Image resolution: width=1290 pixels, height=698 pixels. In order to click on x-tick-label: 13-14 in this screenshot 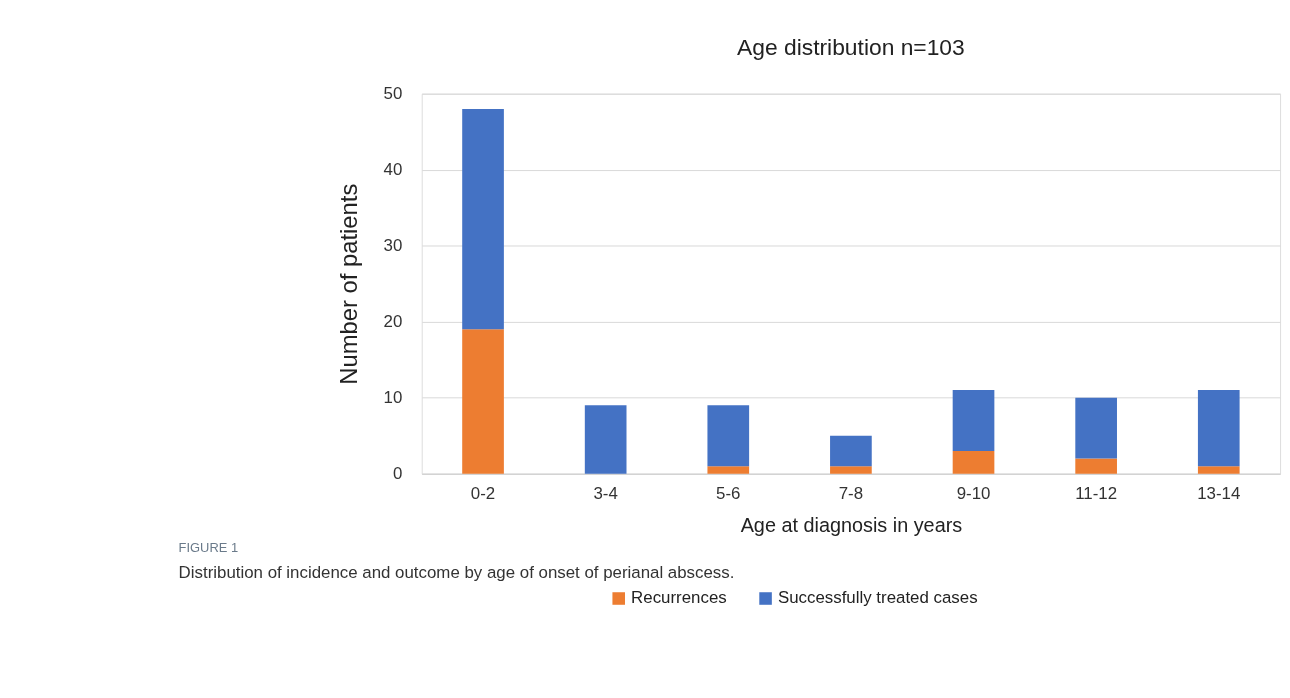, I will do `click(1219, 494)`.